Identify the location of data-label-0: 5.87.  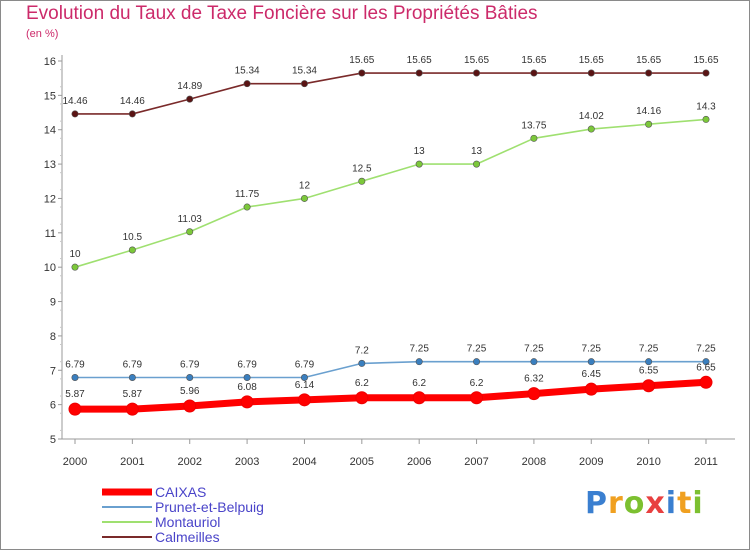
(133, 394).